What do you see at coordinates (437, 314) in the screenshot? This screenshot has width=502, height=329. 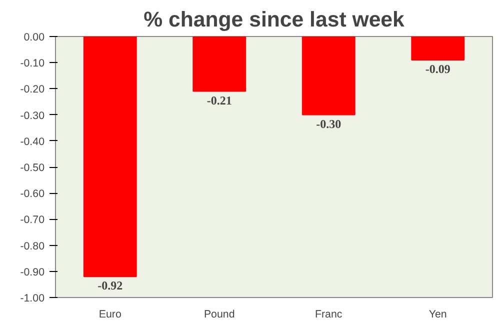 I see `x-tick-label: Yen` at bounding box center [437, 314].